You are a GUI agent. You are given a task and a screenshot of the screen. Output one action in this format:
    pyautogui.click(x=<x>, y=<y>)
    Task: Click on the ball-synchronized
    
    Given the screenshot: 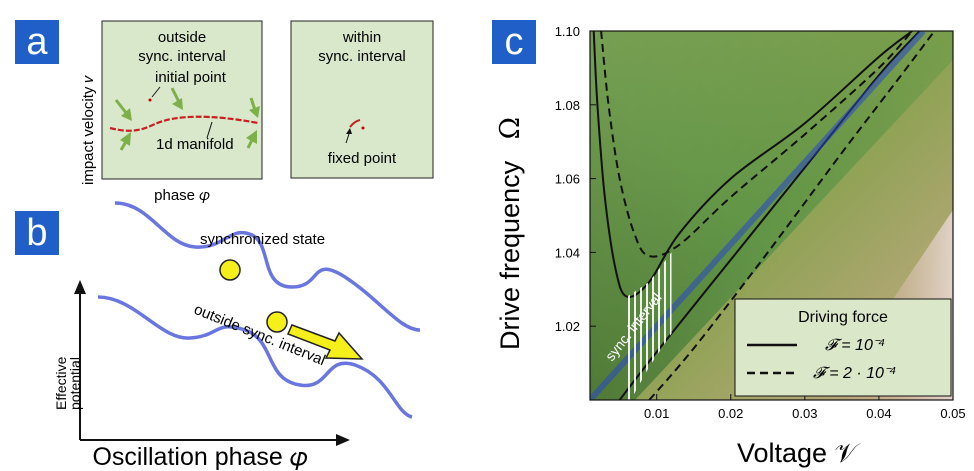 What is the action you would take?
    pyautogui.click(x=230, y=270)
    